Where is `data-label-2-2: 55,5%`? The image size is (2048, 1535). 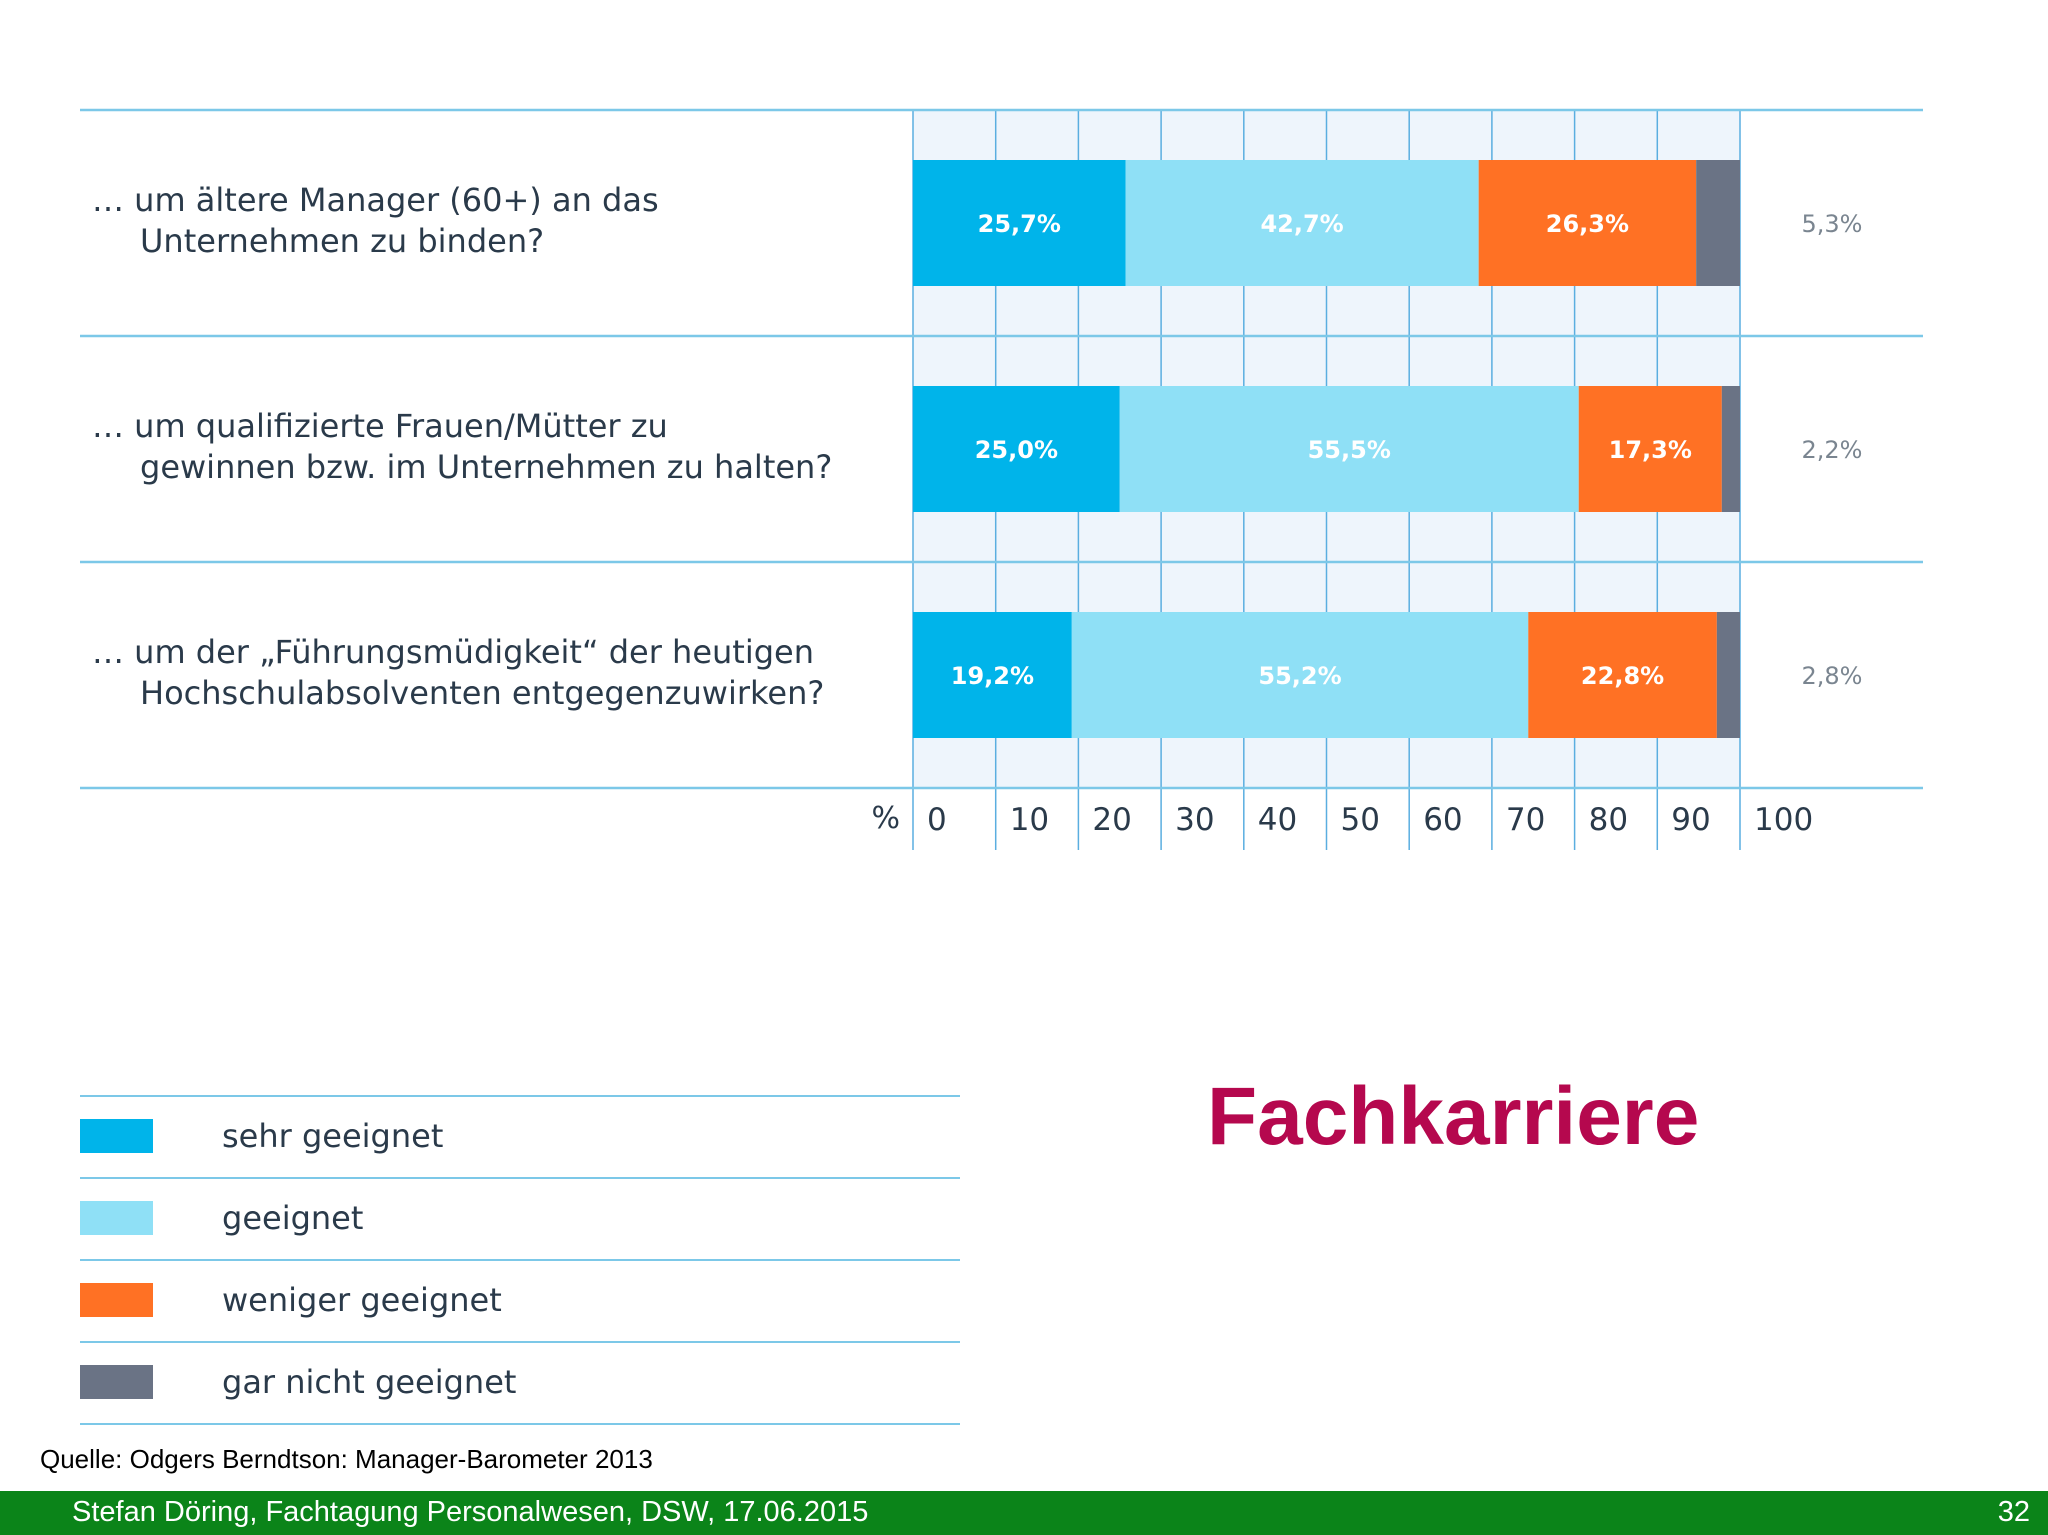
data-label-2-2: 55,5% is located at coordinates (1349, 450).